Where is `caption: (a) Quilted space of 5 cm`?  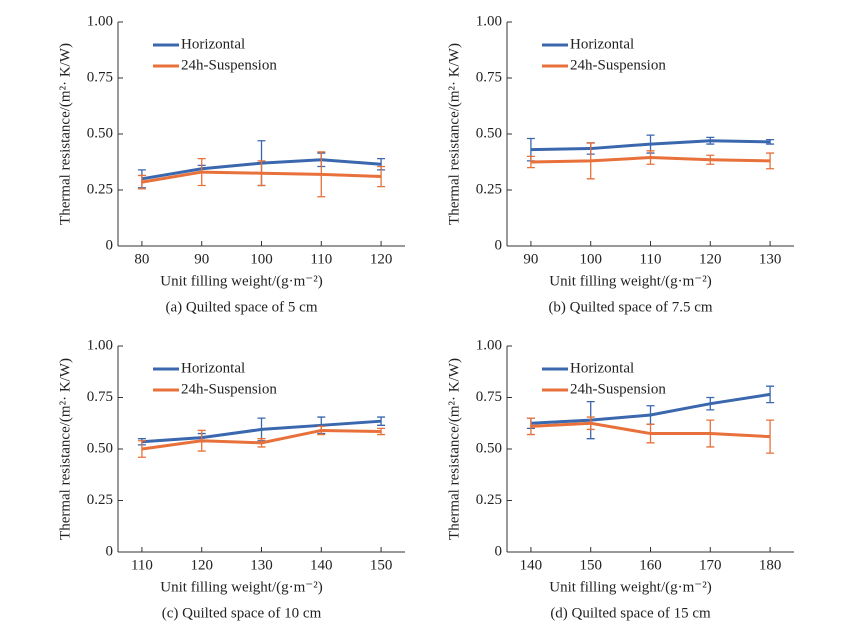
caption: (a) Quilted space of 5 cm is located at coordinates (241, 307).